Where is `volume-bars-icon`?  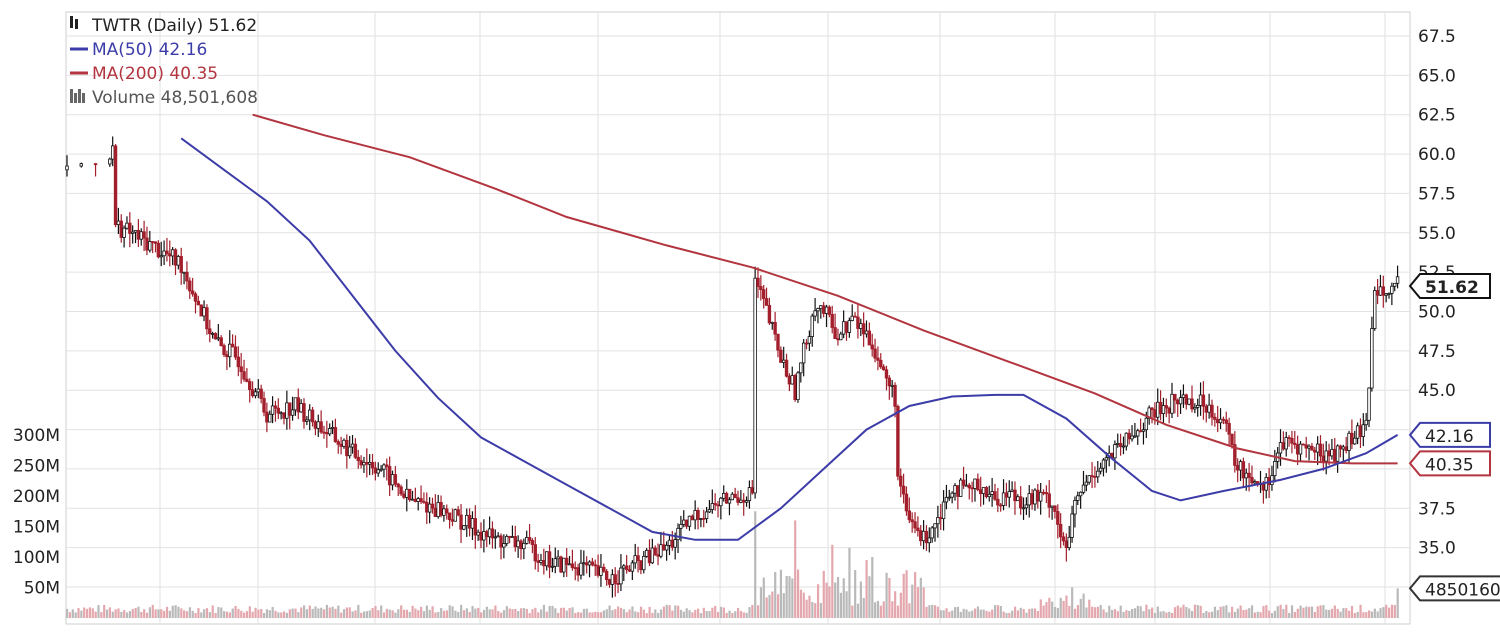 volume-bars-icon is located at coordinates (71, 96).